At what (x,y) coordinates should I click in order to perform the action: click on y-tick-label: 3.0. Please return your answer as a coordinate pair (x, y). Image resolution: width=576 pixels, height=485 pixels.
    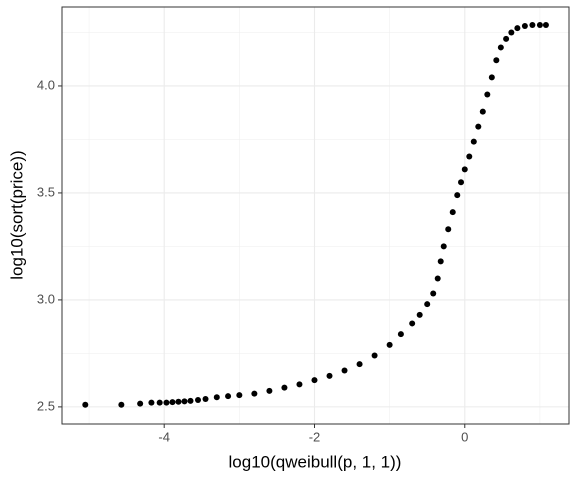
    Looking at the image, I should click on (46, 298).